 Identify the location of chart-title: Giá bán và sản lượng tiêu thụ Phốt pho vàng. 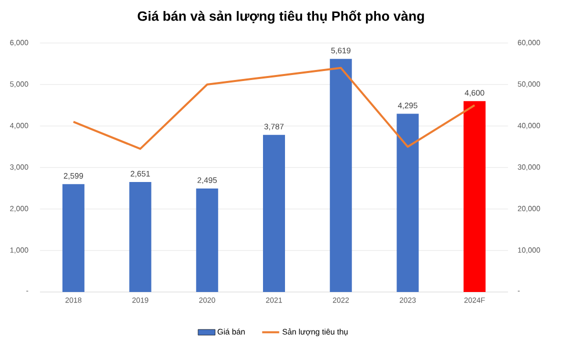
(281, 17).